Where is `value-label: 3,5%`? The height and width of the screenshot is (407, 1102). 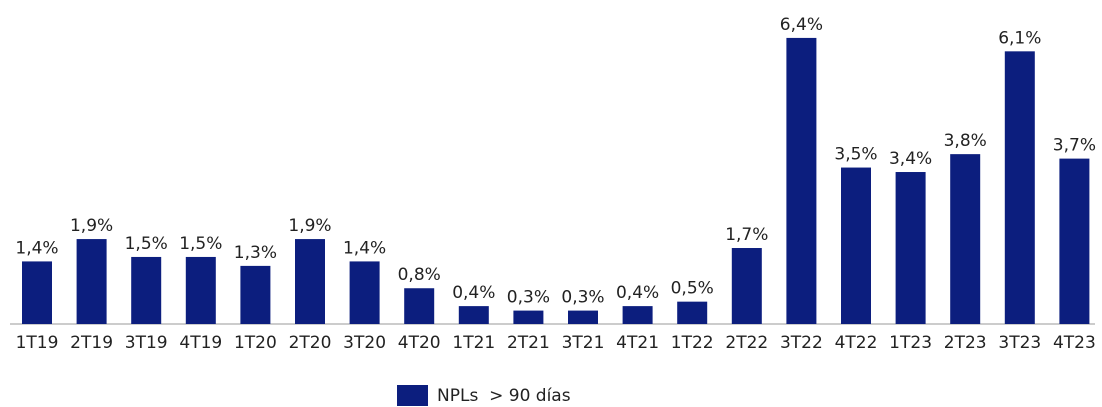
value-label: 3,5% is located at coordinates (855, 155).